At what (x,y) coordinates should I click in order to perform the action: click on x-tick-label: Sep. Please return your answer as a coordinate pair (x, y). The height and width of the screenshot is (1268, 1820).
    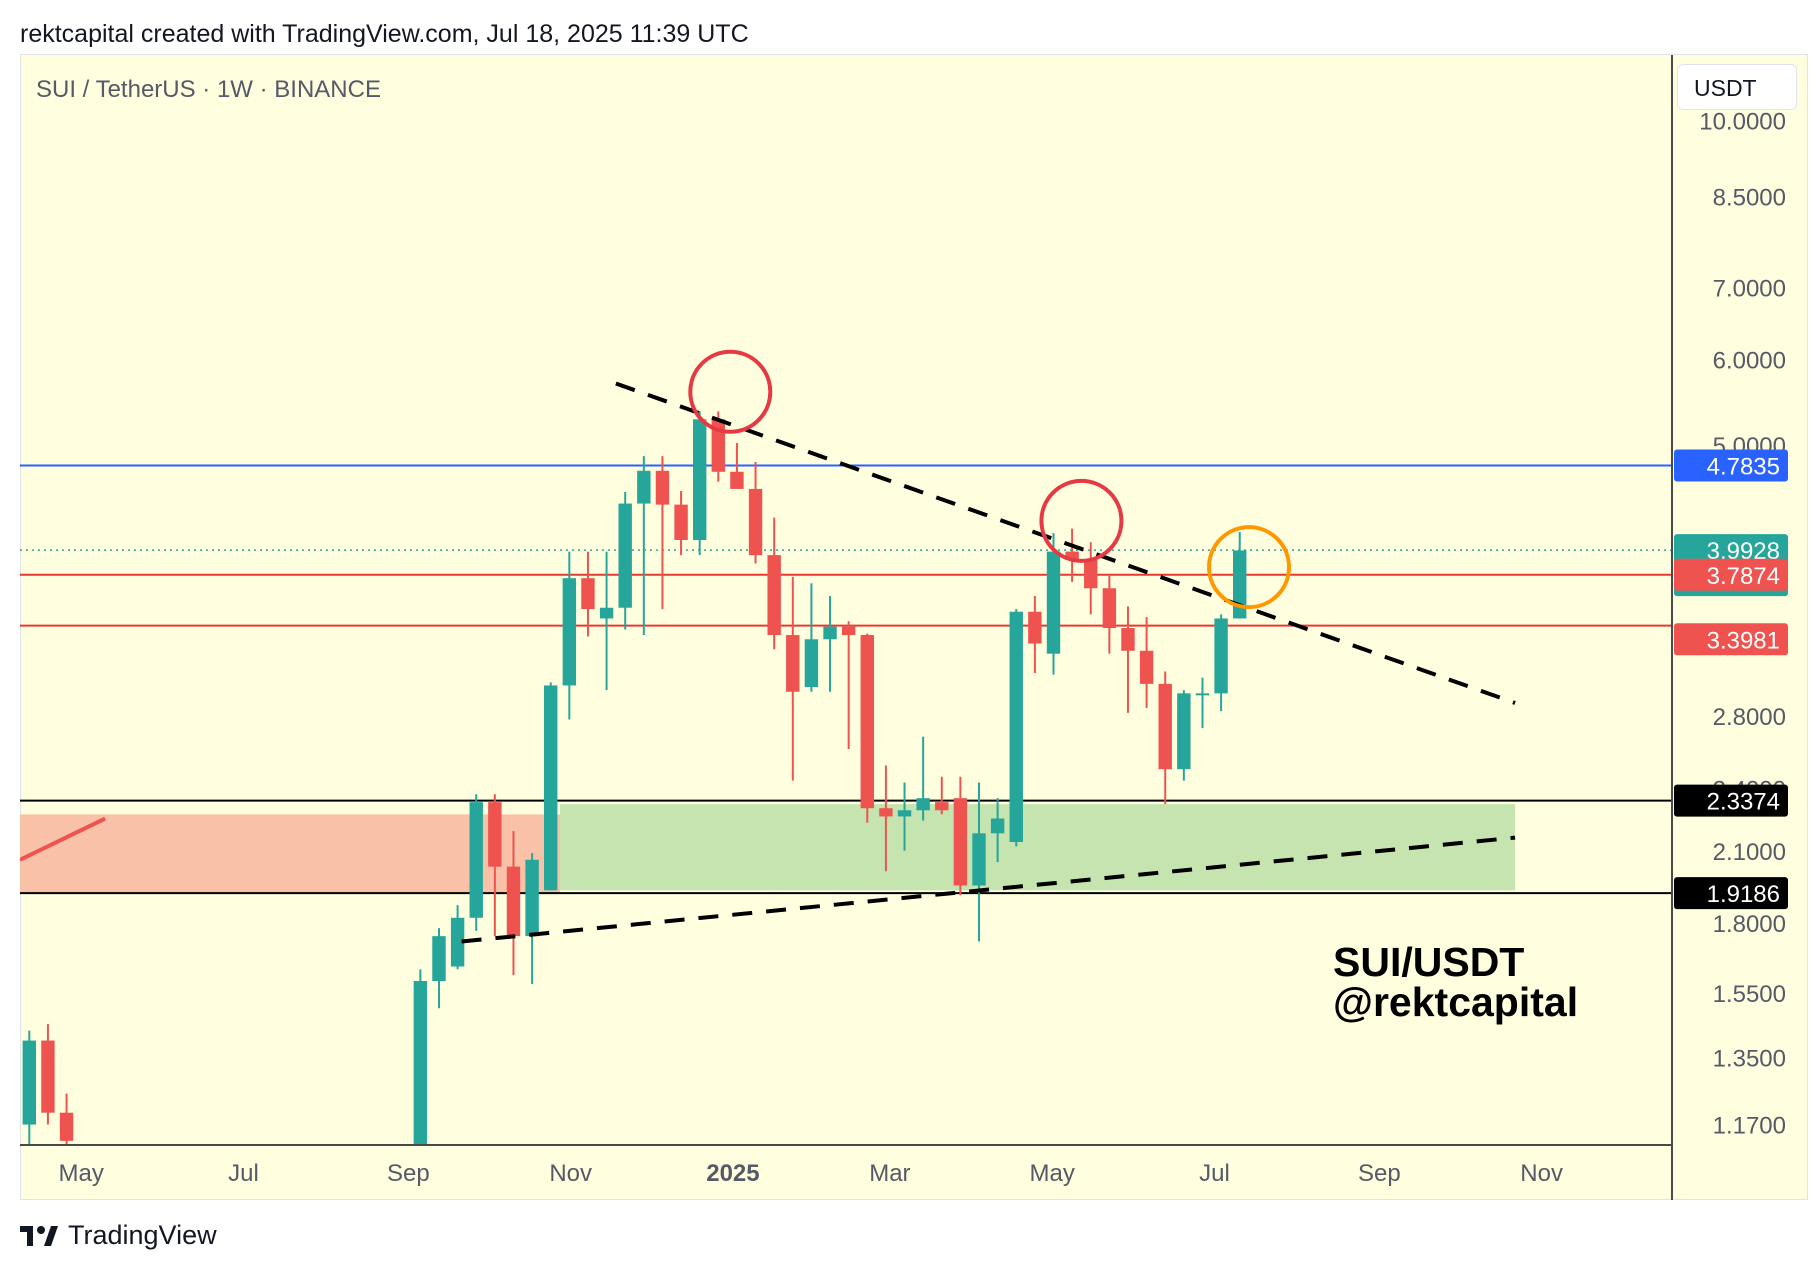
    Looking at the image, I should click on (408, 1173).